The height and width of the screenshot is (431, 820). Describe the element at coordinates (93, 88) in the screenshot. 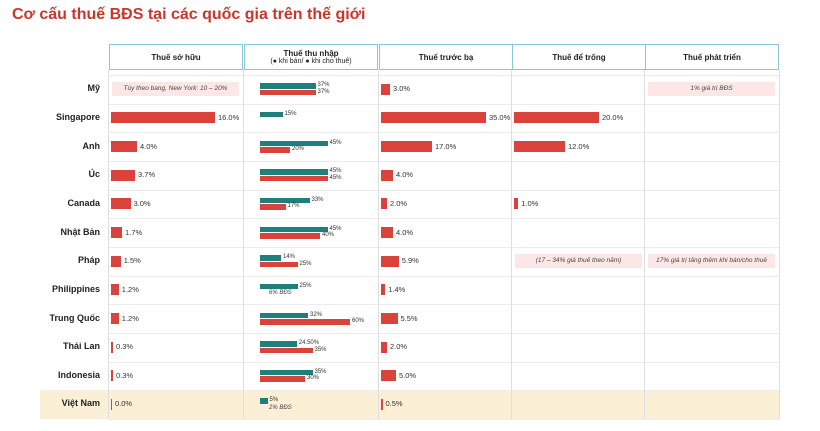

I see `country-label: Mỹ` at that location.